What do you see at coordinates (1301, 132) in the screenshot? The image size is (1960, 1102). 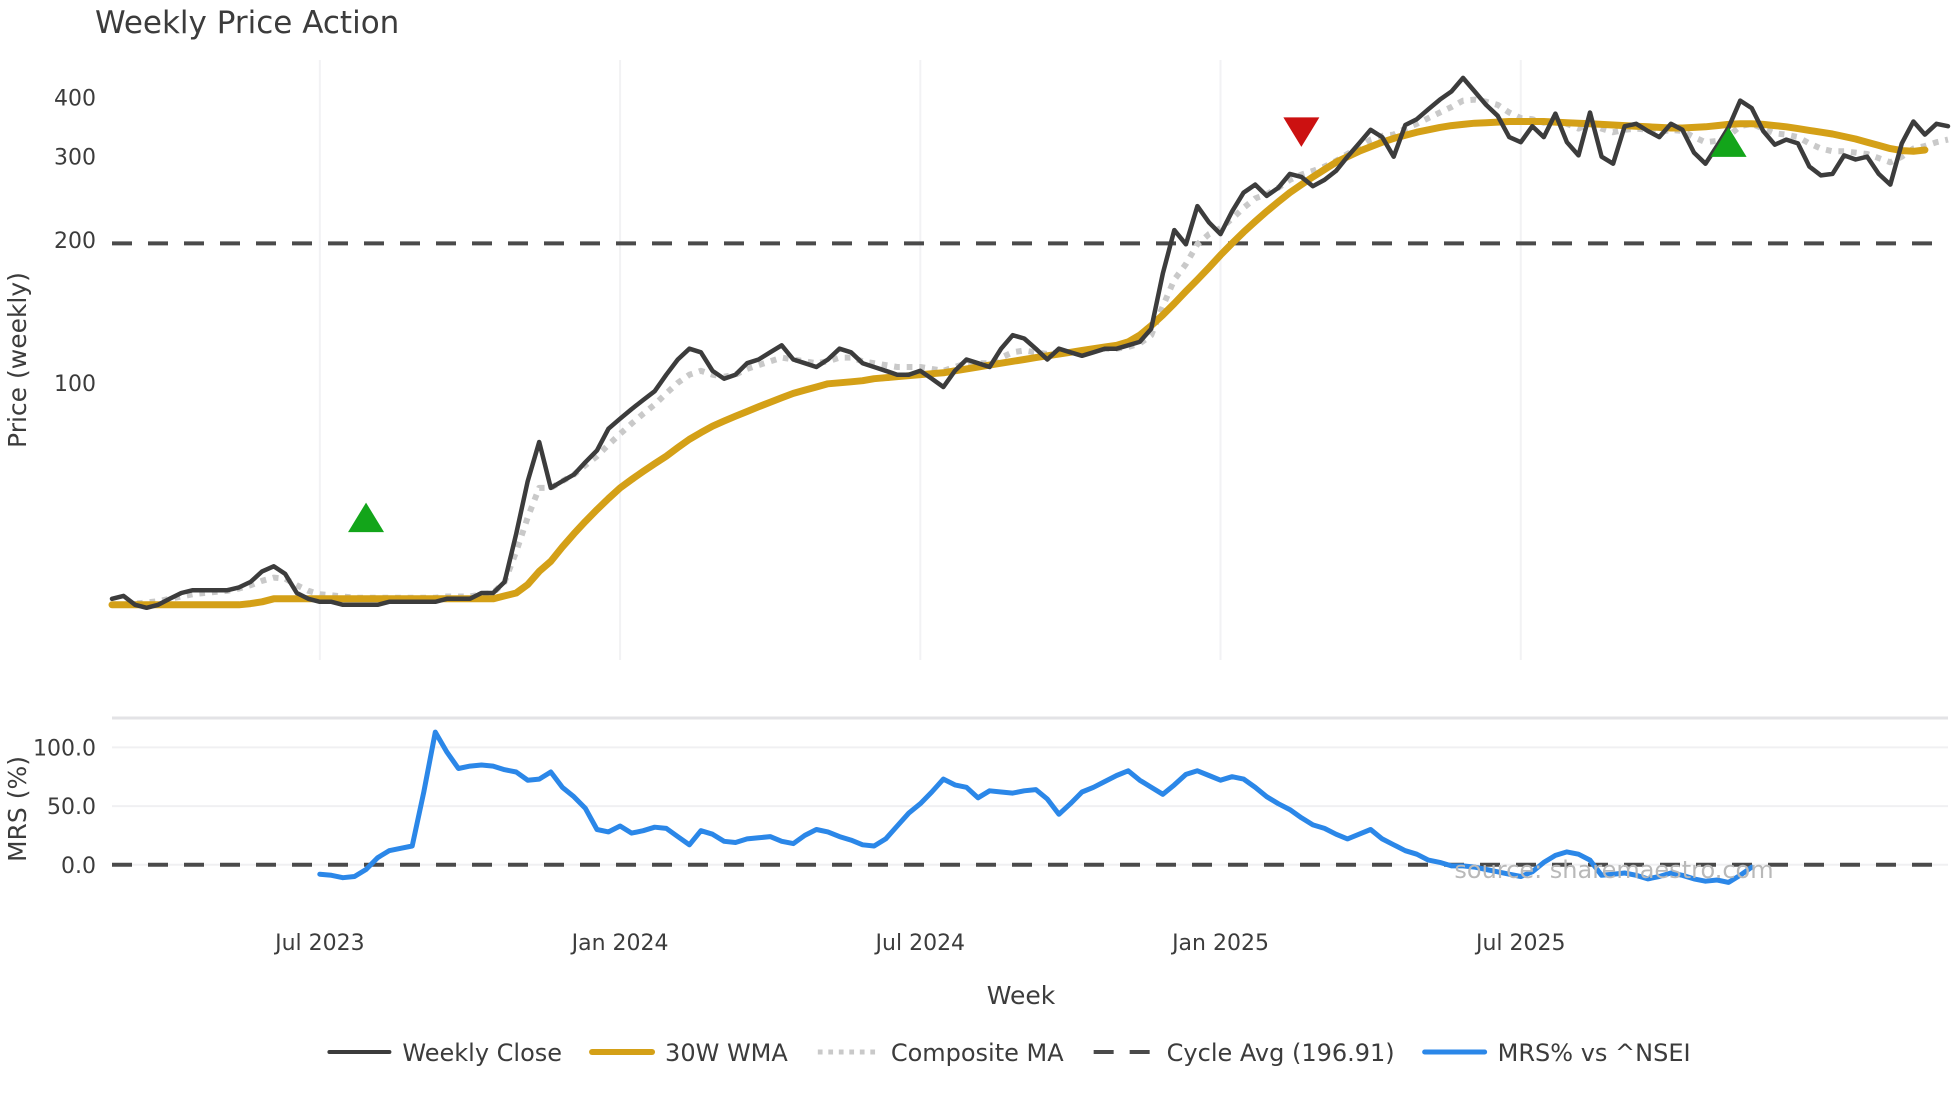 I see `sell-marker-icon` at bounding box center [1301, 132].